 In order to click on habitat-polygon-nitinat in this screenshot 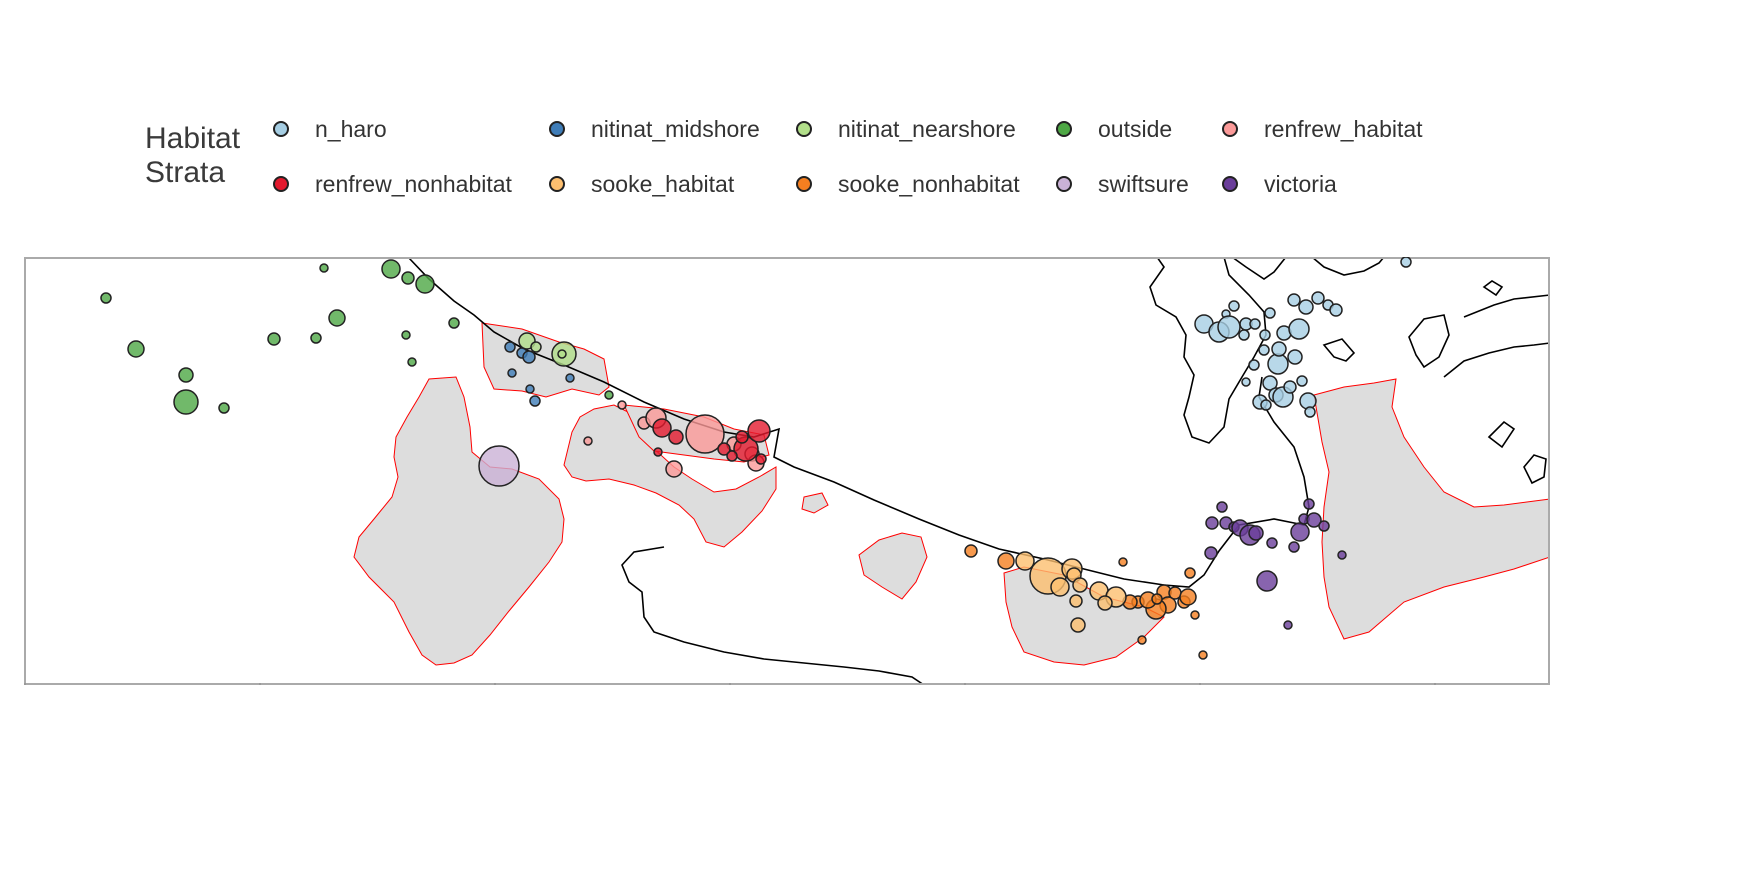, I will do `click(545, 360)`.